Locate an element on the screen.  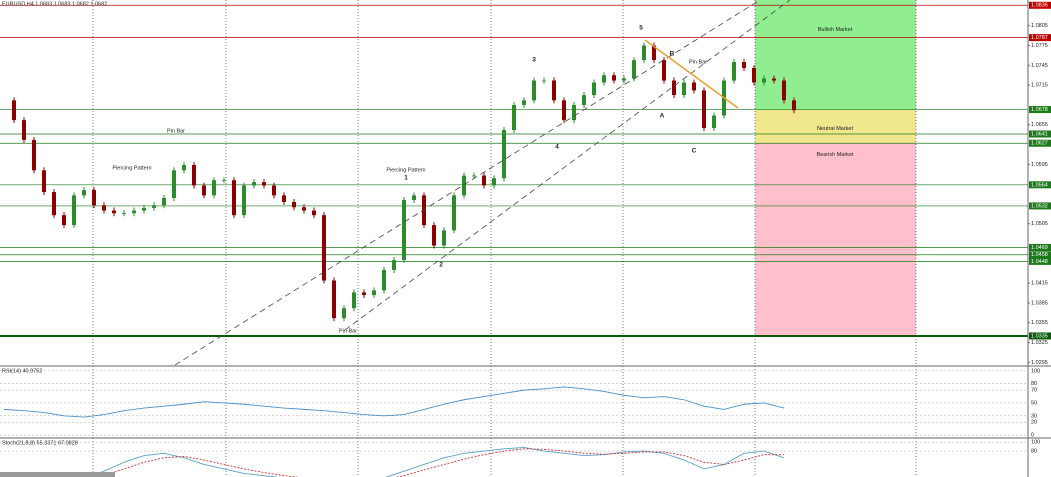
y-tick-label: 20 is located at coordinates (1034, 423).